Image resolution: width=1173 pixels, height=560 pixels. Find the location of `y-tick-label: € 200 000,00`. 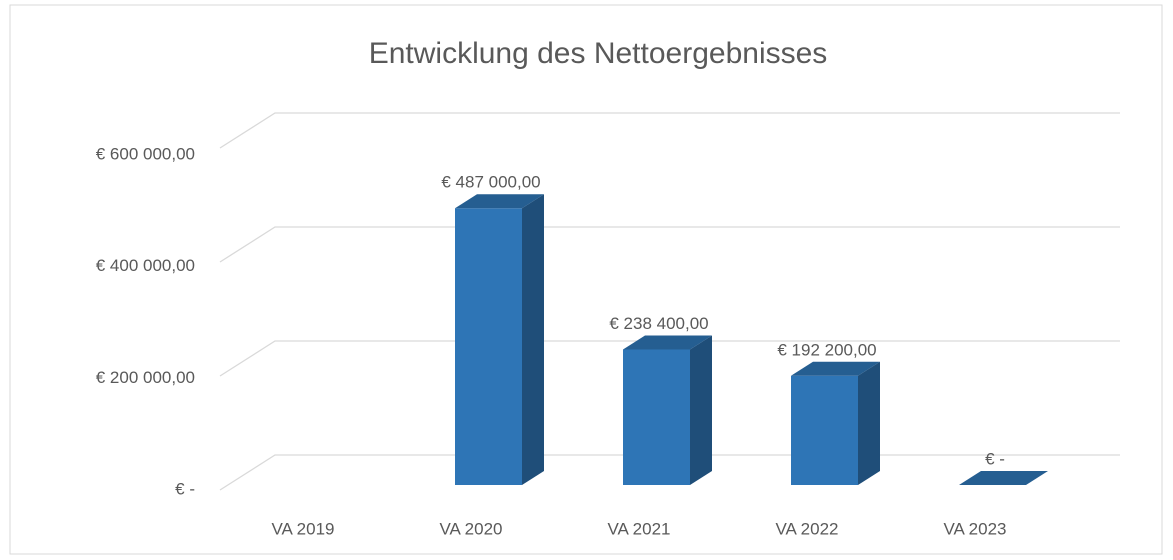

y-tick-label: € 200 000,00 is located at coordinates (145, 377).